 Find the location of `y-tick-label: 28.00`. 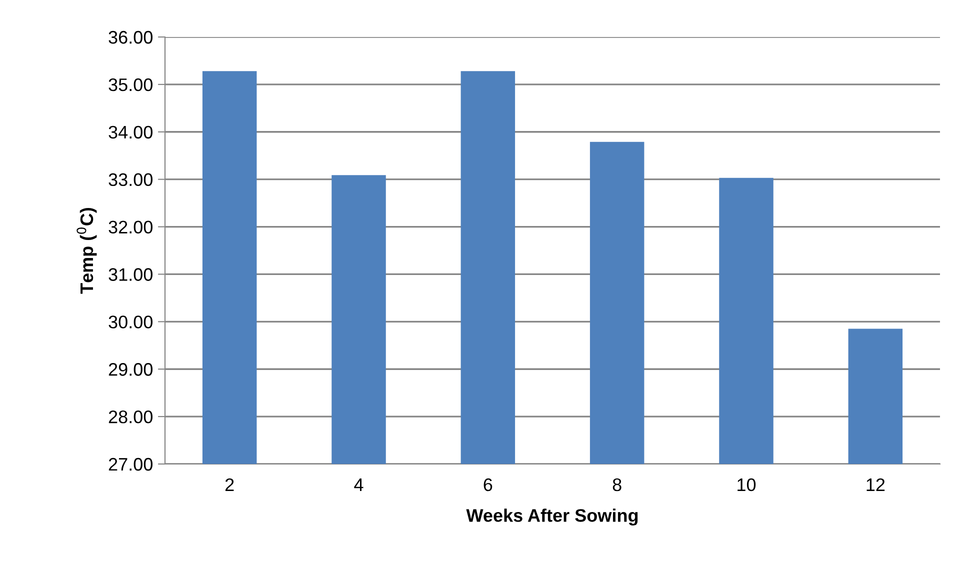

y-tick-label: 28.00 is located at coordinates (130, 417).